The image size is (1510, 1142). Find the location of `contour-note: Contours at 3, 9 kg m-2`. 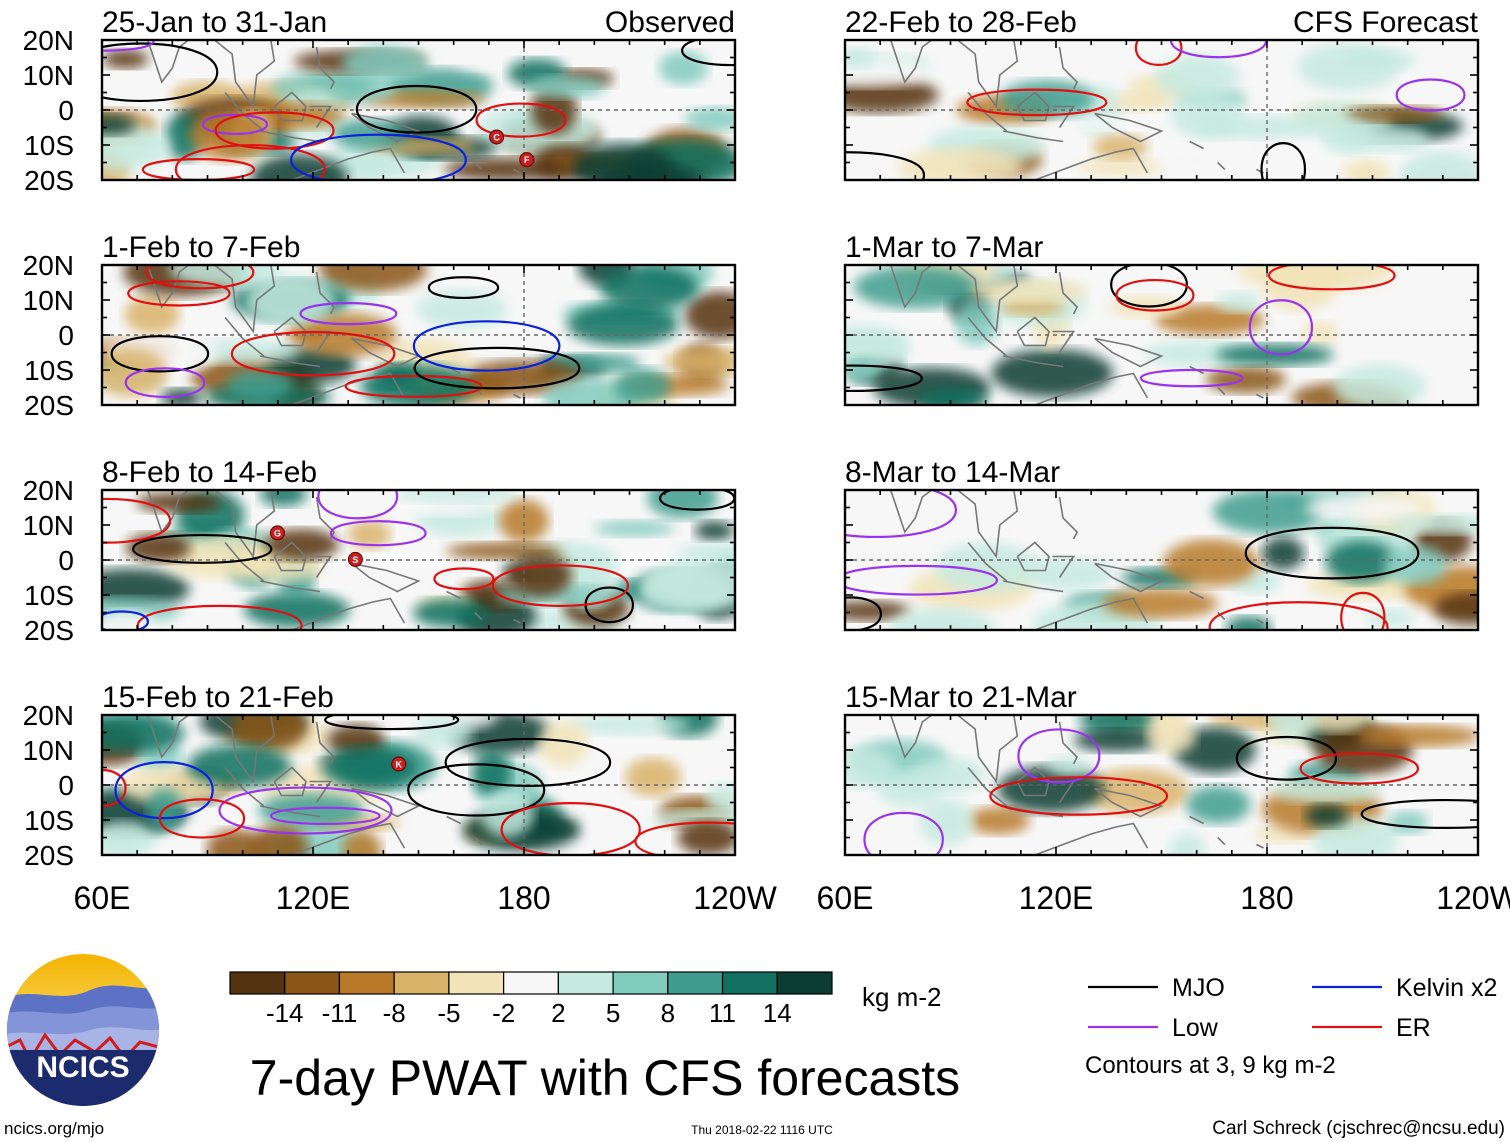

contour-note: Contours at 3, 9 kg m-2 is located at coordinates (1210, 1065).